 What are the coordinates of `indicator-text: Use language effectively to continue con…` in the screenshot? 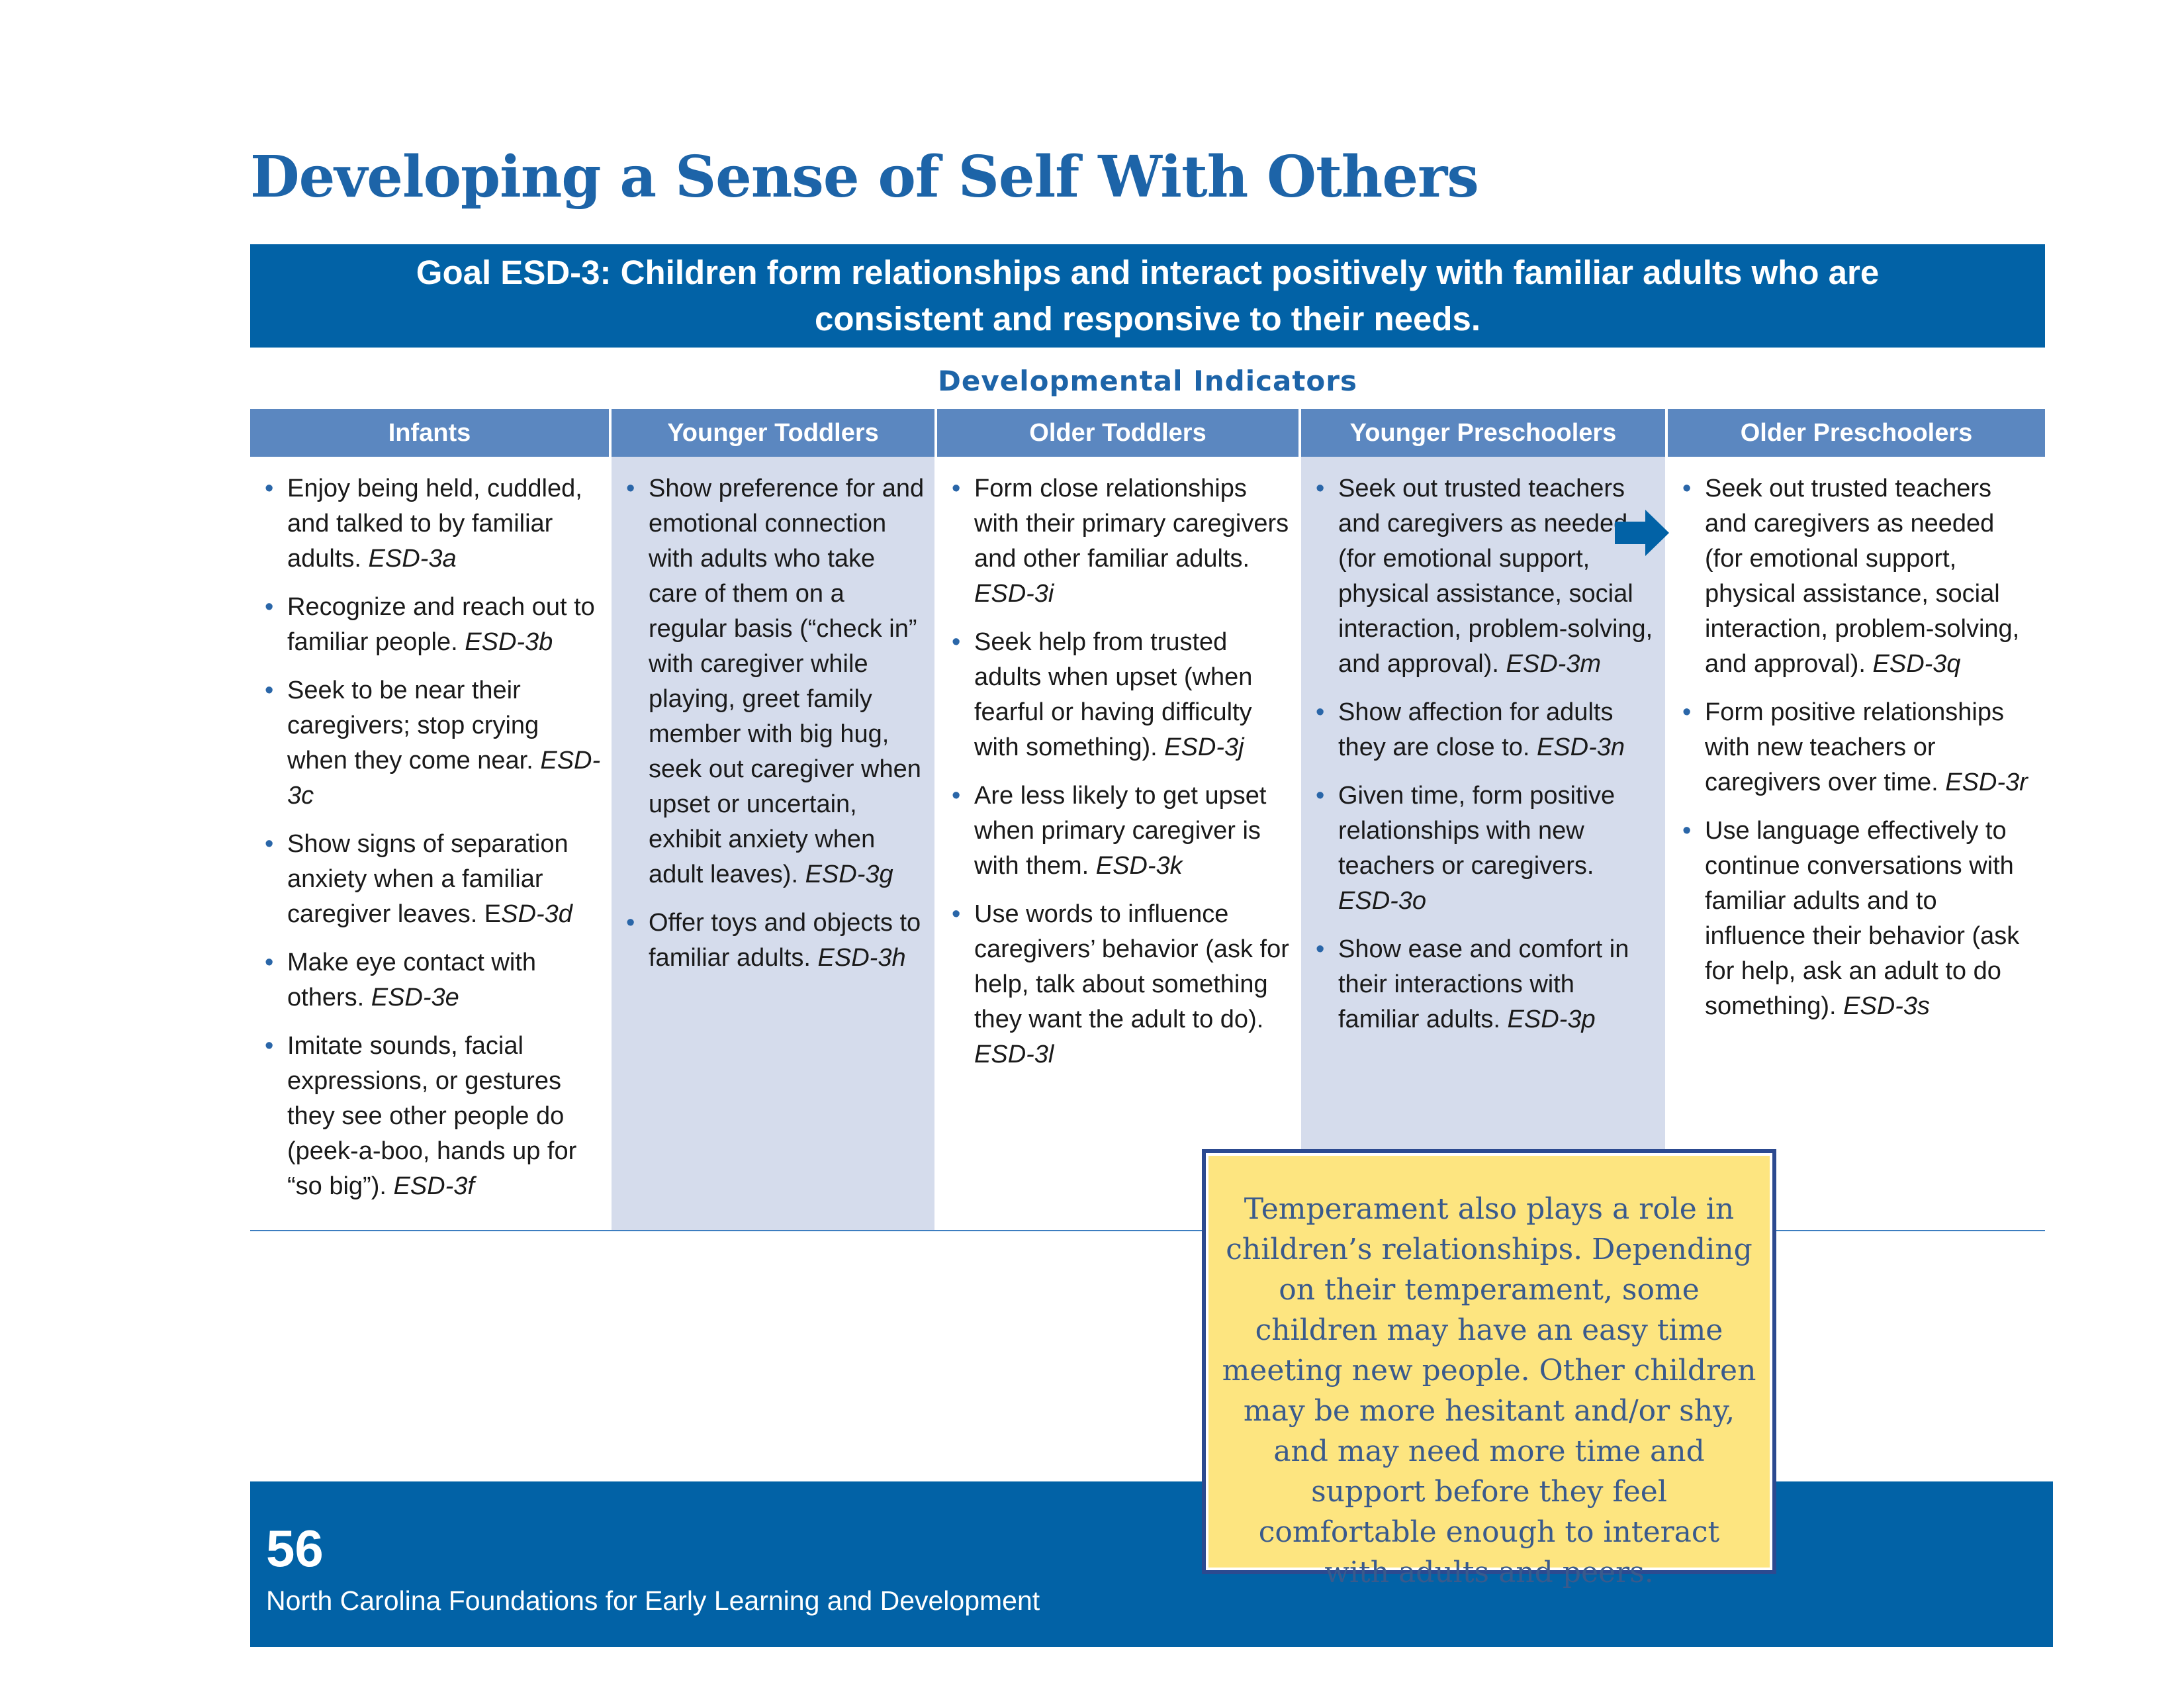 It's located at (1863, 918).